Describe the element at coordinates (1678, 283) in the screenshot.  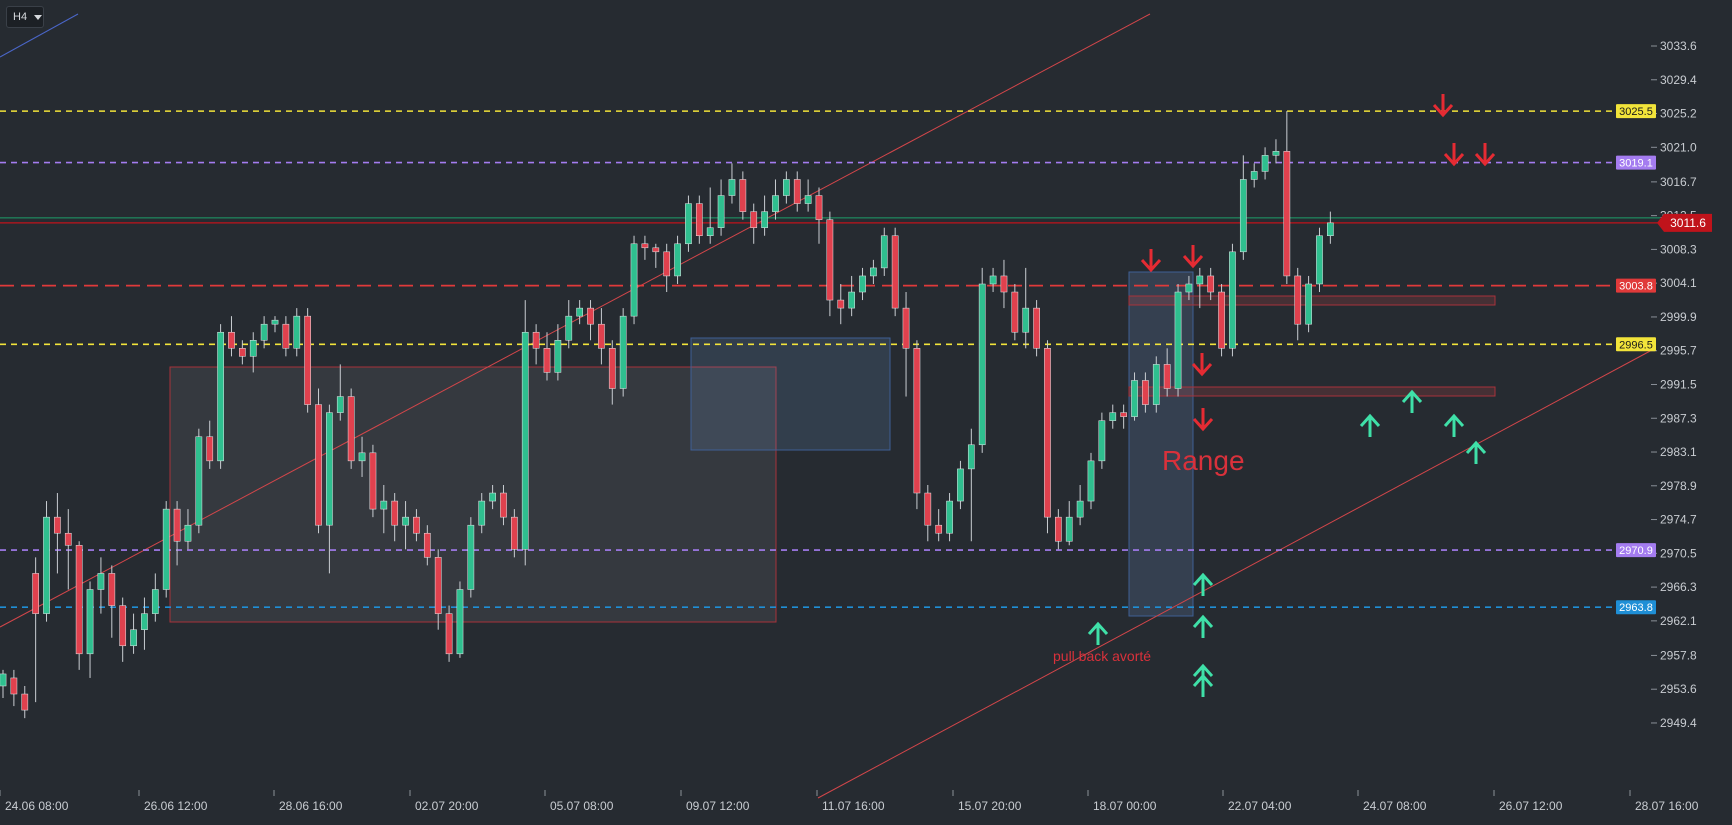
I see `svg-text: 3004.1` at that location.